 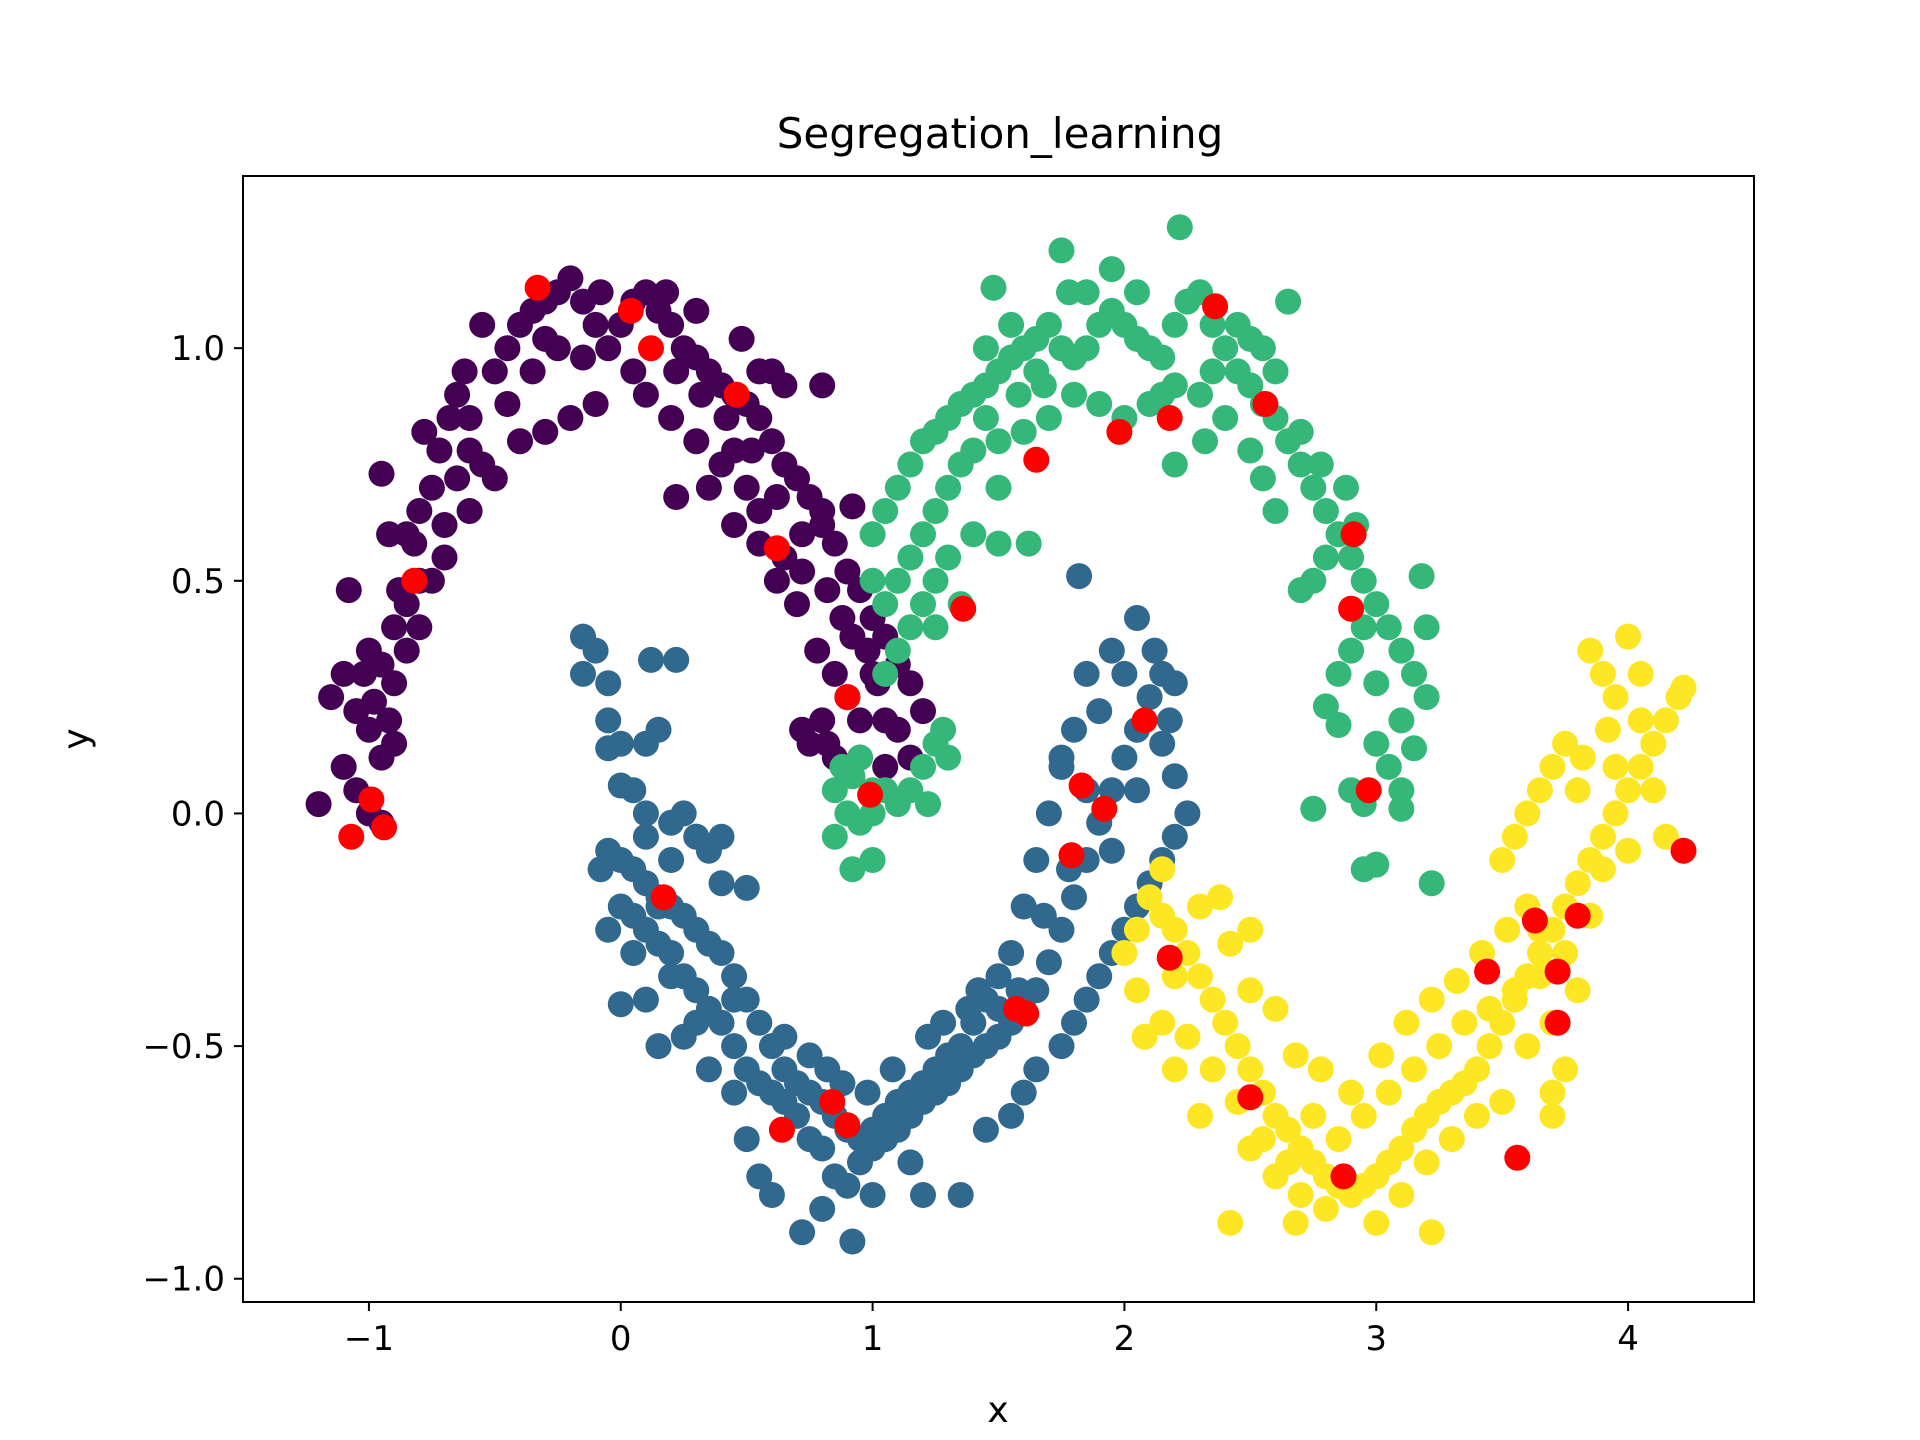 I want to click on y-tick-label: 0.5, so click(x=198, y=582).